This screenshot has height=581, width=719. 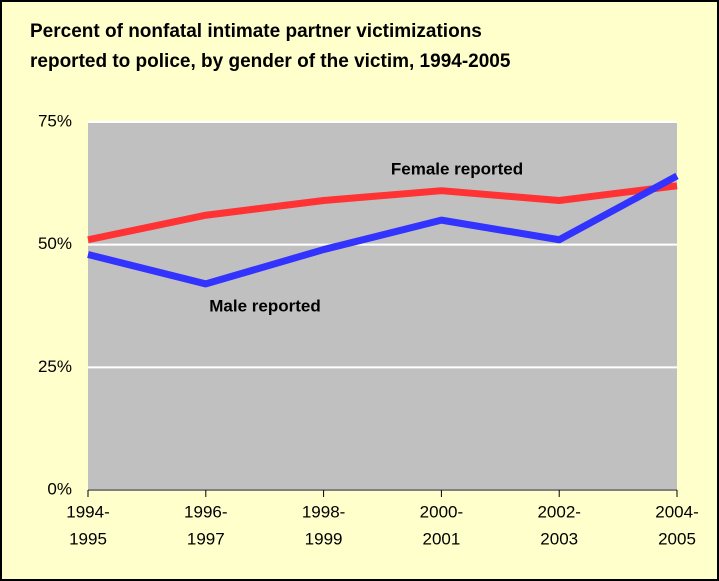 I want to click on x-tick-label: 2002-, so click(x=558, y=511).